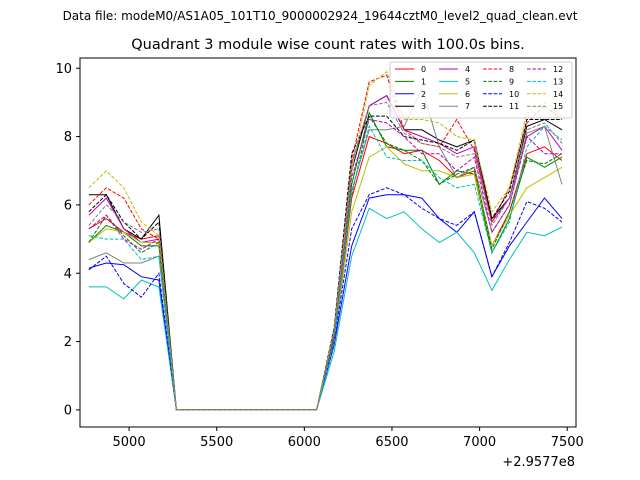 The image size is (640, 480). What do you see at coordinates (68, 342) in the screenshot?
I see `y-tick-label: 2` at bounding box center [68, 342].